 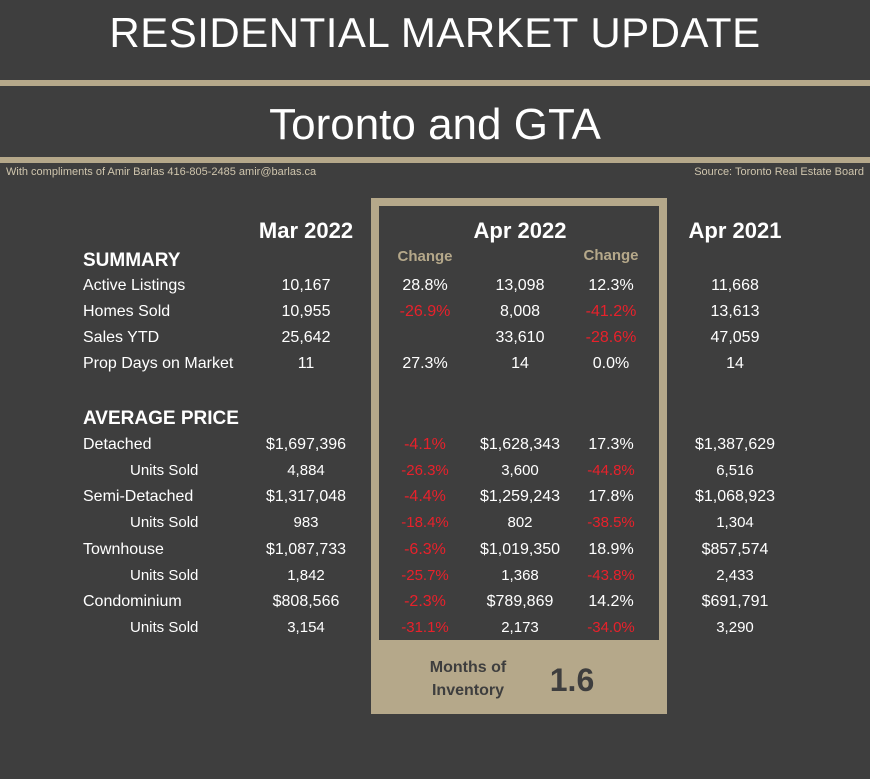 What do you see at coordinates (158, 363) in the screenshot?
I see `row-label: Prop Days on Market` at bounding box center [158, 363].